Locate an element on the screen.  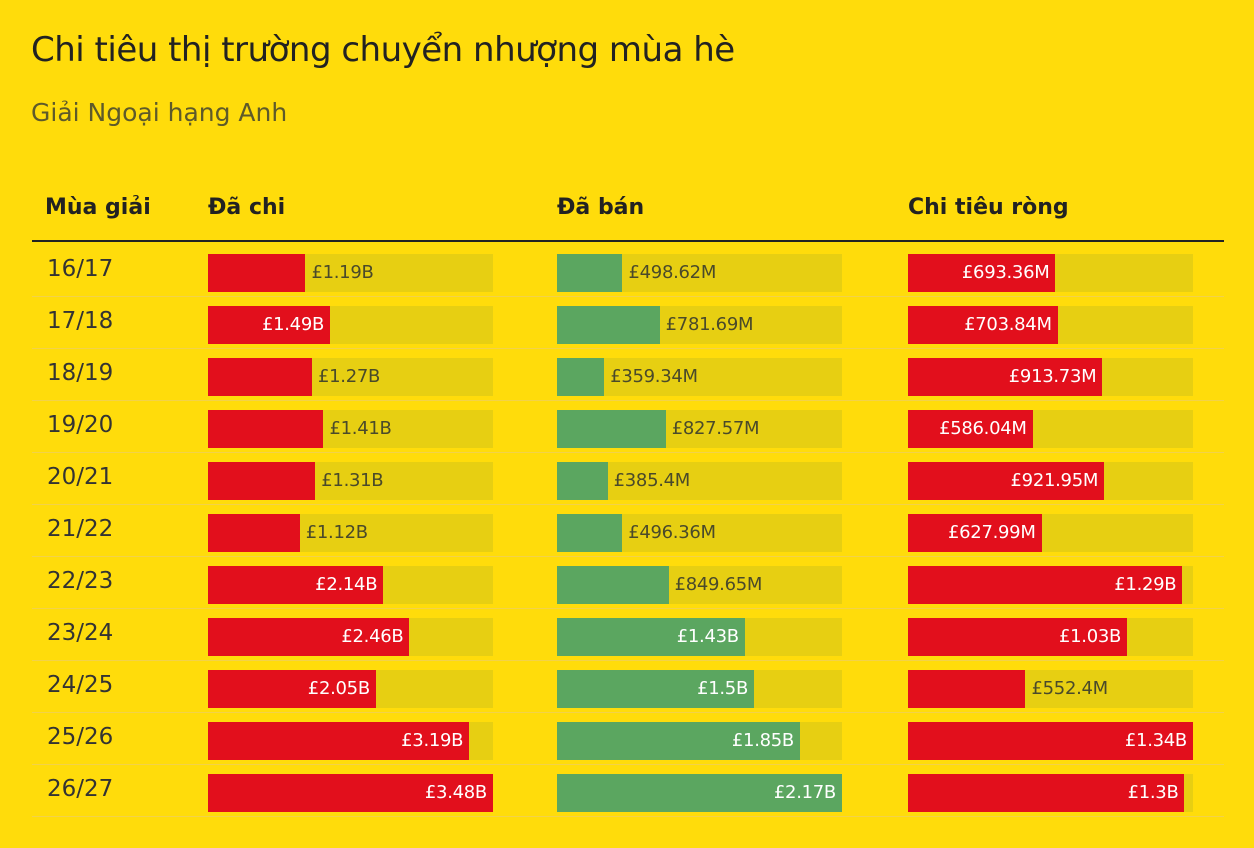
spent-value-label: £2.05B is located at coordinates (338, 688).